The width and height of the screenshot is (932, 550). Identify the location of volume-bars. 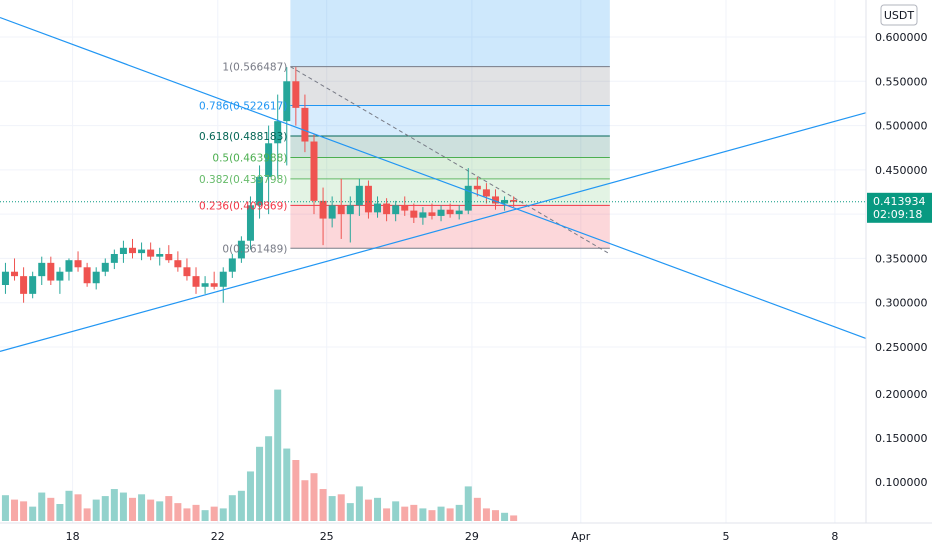
(259, 455).